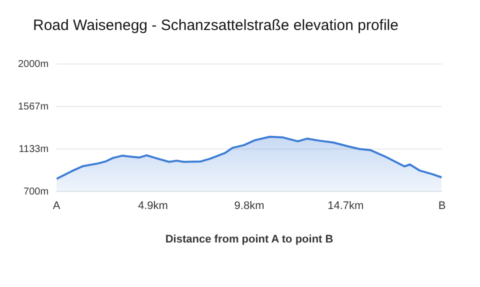  Describe the element at coordinates (215, 25) in the screenshot. I see `chart-title: Road Waisenegg - Schanzsattelstraße elevation profile` at that location.